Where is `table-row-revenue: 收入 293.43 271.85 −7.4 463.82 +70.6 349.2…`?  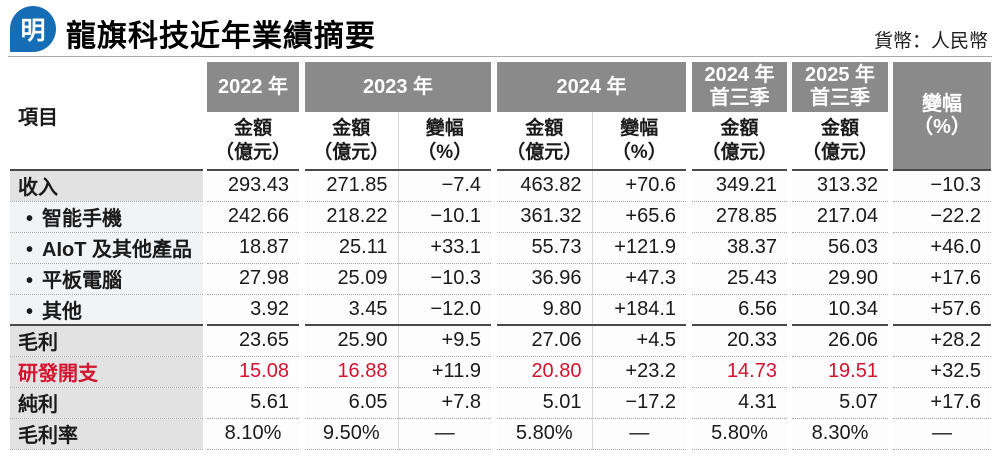
table-row-revenue: 收入 293.43 271.85 −7.4 463.82 +70.6 349.2… is located at coordinates (500, 186).